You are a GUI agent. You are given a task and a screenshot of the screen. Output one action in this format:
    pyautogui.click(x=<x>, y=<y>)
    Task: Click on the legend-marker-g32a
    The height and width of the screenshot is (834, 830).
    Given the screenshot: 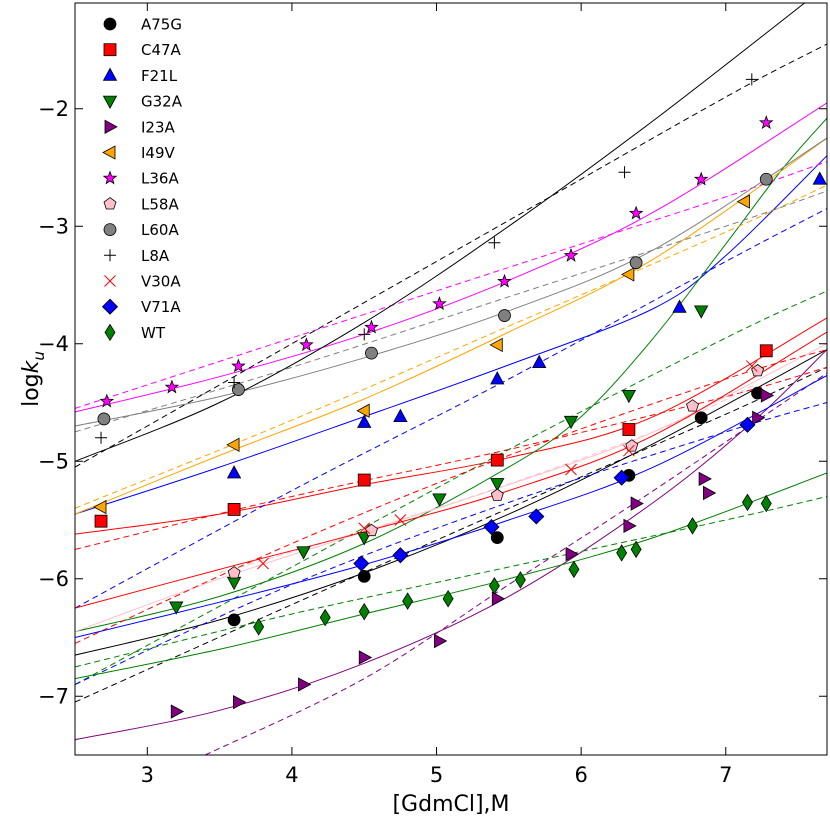 What is the action you would take?
    pyautogui.click(x=110, y=102)
    